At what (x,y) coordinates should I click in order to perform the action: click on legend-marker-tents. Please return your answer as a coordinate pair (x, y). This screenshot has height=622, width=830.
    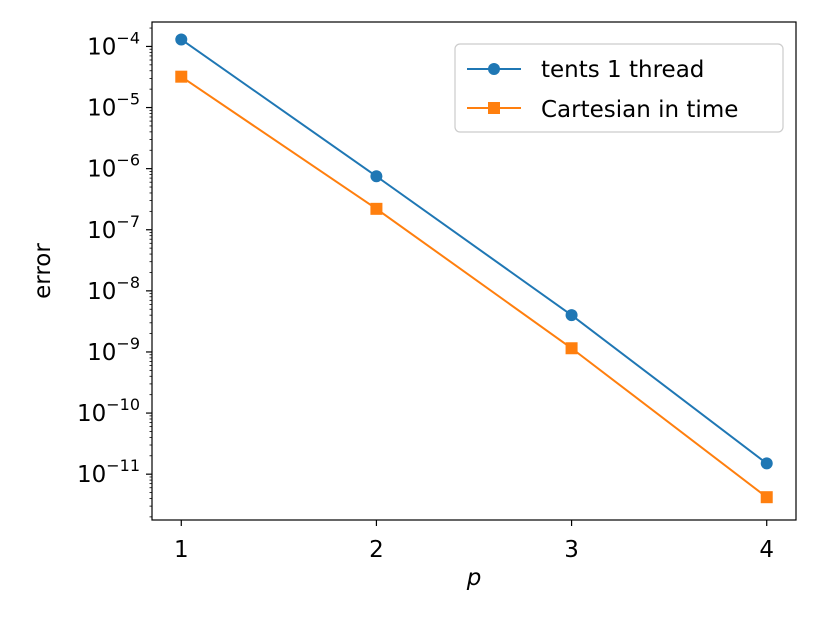
    Looking at the image, I should click on (494, 69).